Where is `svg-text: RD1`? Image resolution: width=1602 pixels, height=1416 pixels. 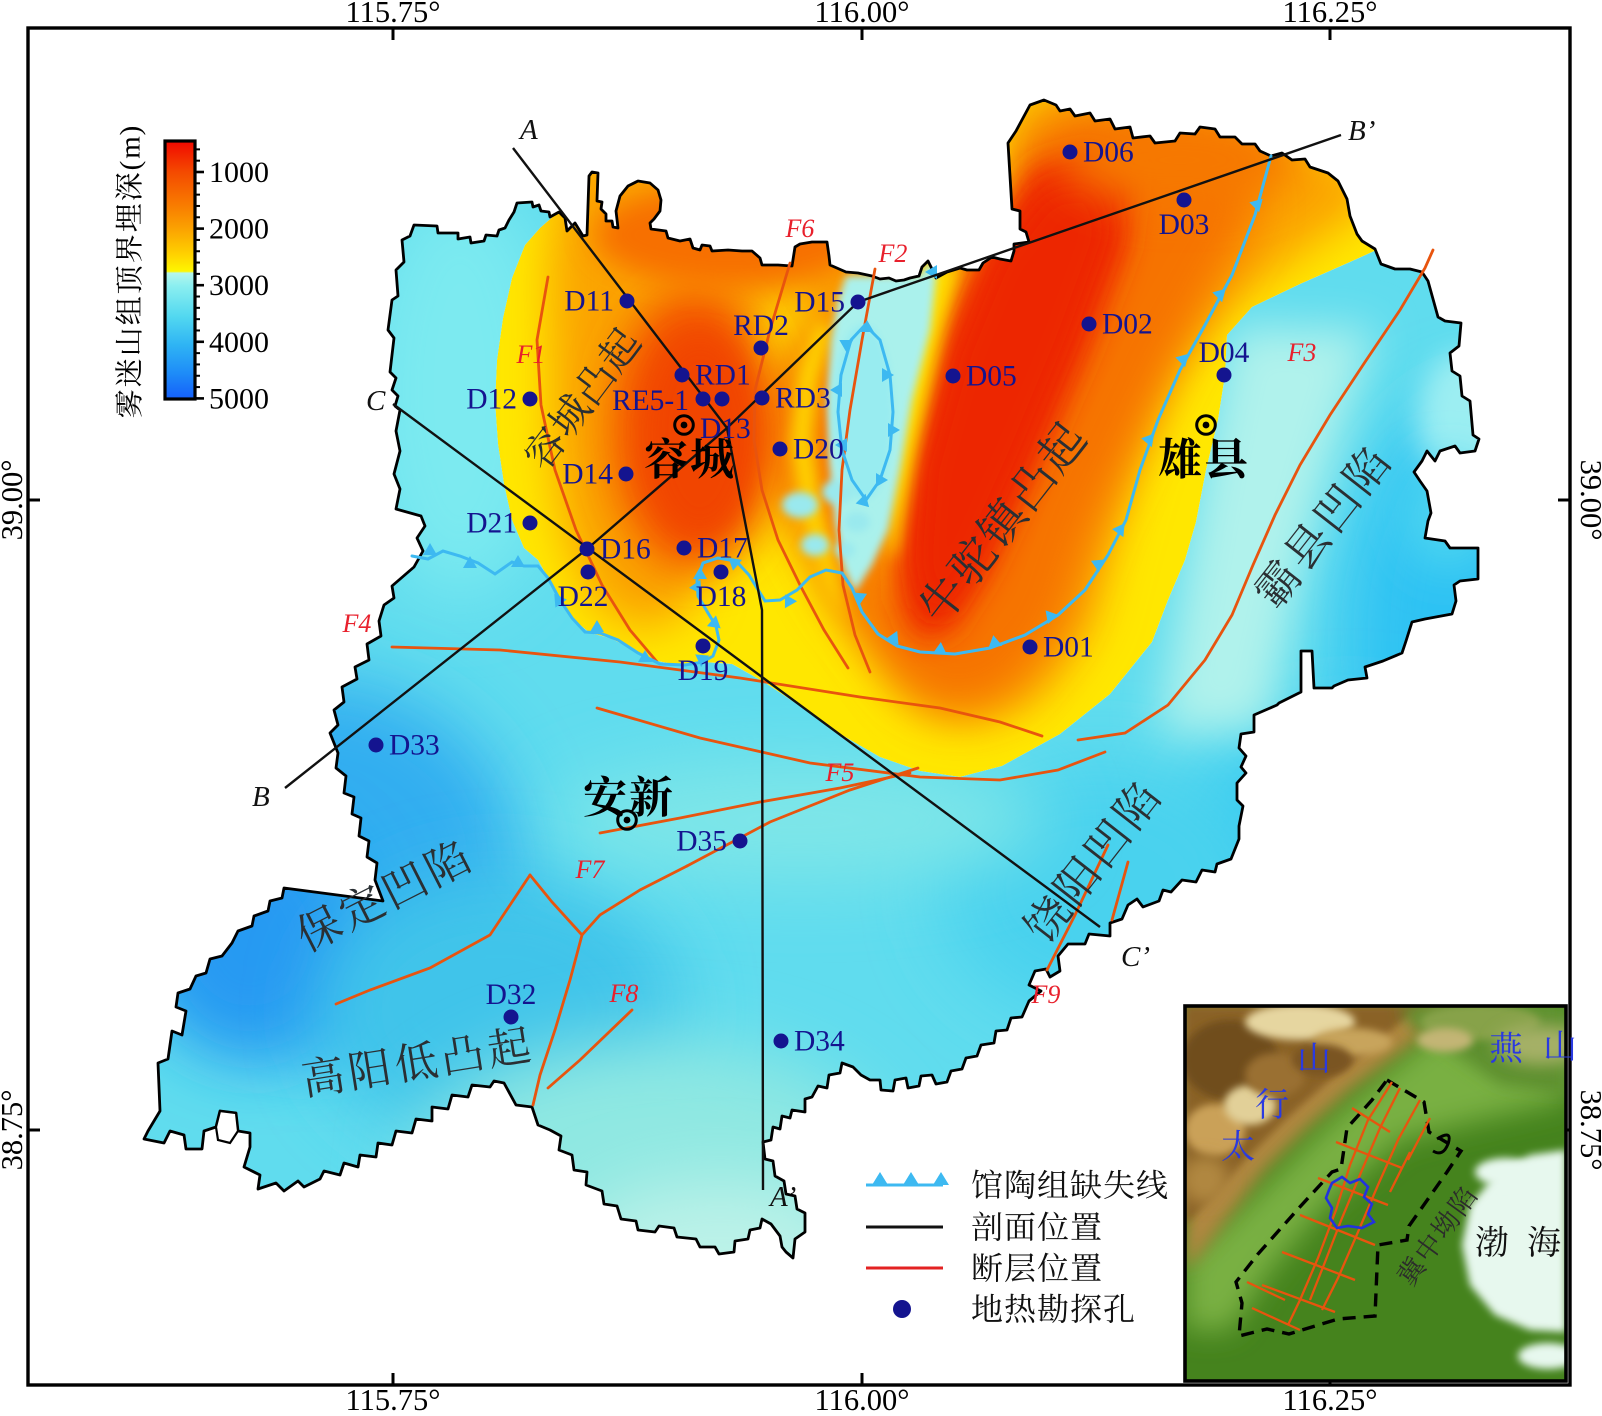 svg-text: RD1 is located at coordinates (723, 376).